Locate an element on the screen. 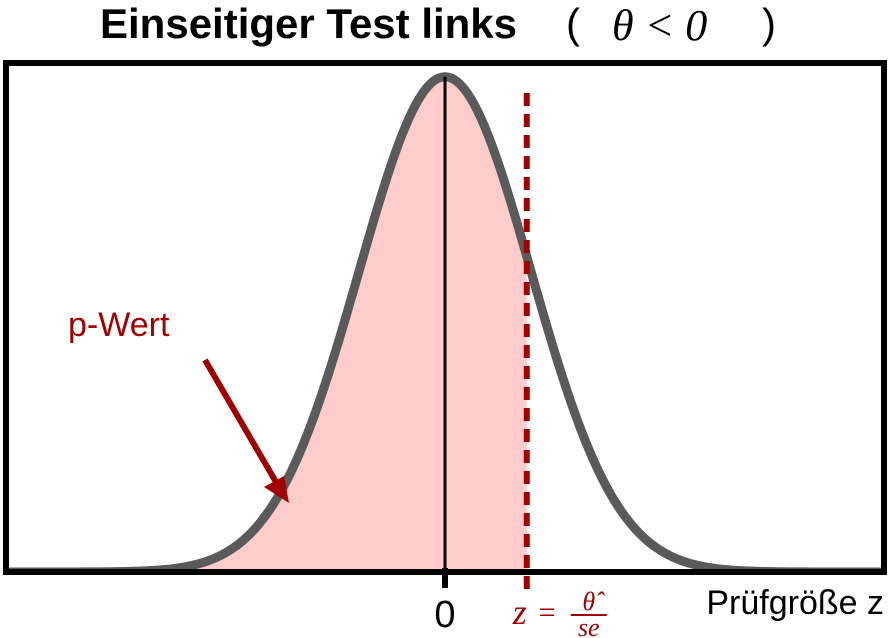 Image resolution: width=890 pixels, height=638 pixels. x-tick-label-0: 0 is located at coordinates (444, 615).